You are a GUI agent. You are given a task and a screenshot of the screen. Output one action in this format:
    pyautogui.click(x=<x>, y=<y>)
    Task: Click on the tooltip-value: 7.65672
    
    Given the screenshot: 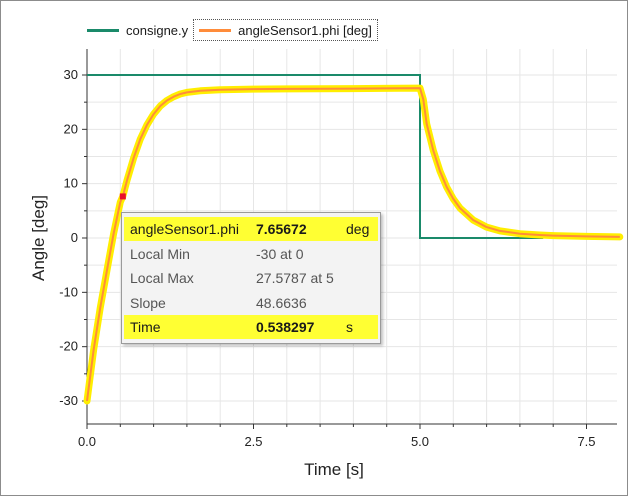 What is the action you would take?
    pyautogui.click(x=281, y=229)
    